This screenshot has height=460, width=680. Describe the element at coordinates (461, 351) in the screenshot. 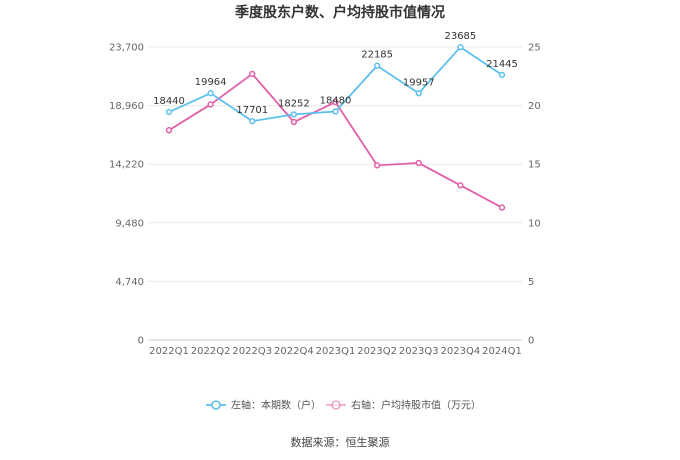

I see `x-tick-label: 2023Q4` at that location.